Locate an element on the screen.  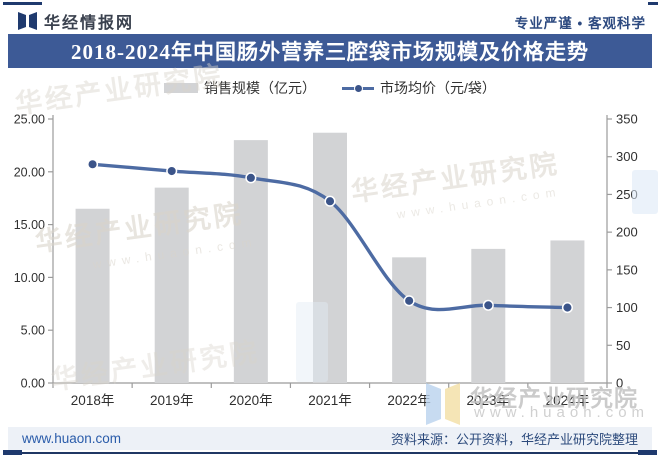
bar-2018年 is located at coordinates (92, 295).